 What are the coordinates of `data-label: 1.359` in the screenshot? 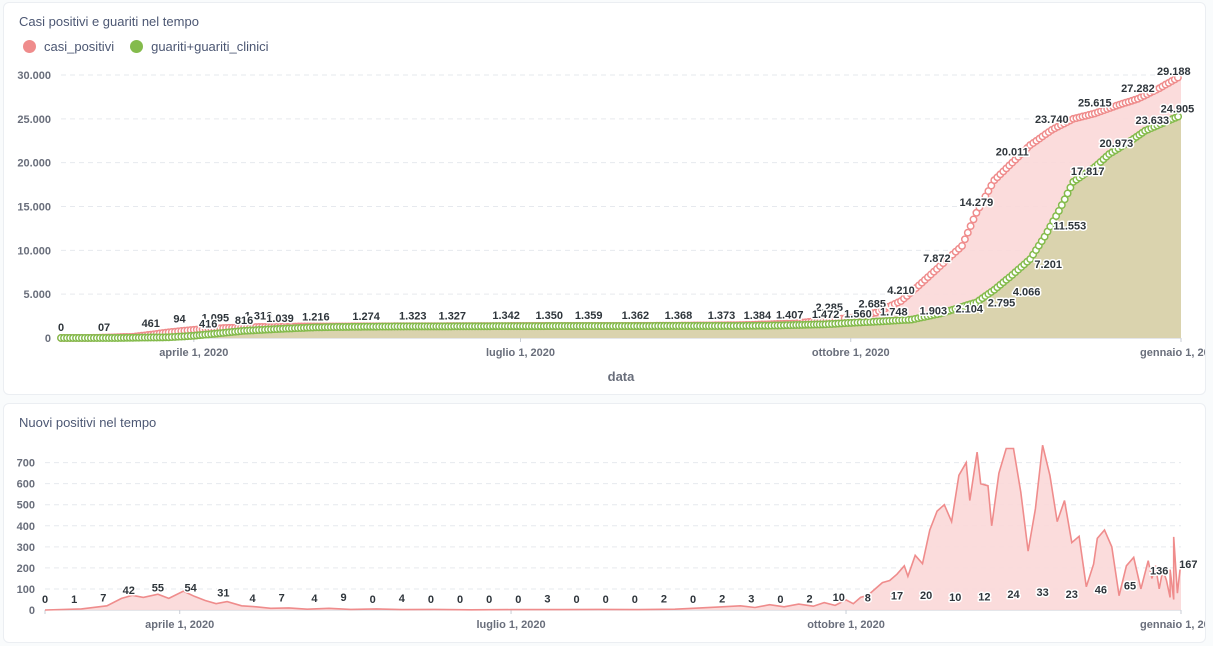 It's located at (589, 316).